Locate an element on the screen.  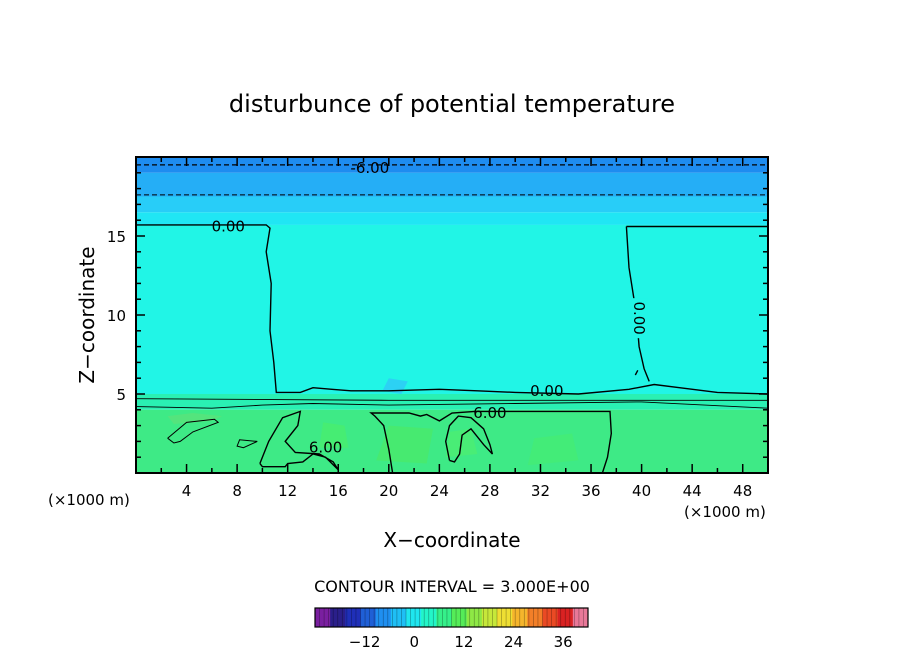
colorbar-tick-label: 12 is located at coordinates (463, 642).